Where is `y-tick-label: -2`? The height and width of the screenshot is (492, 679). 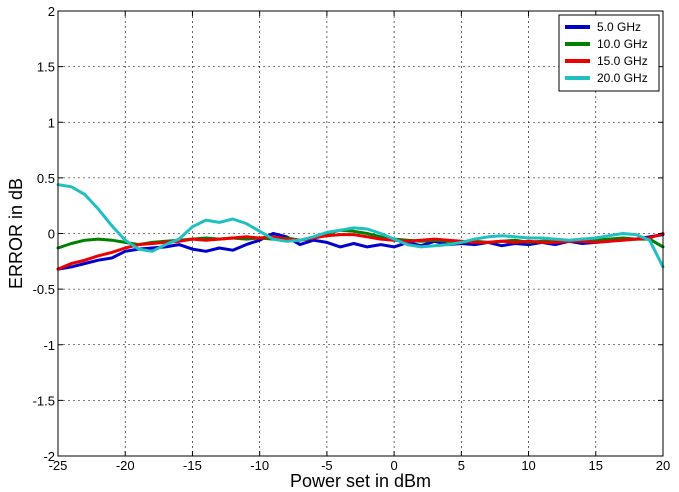 y-tick-label: -2 is located at coordinates (49, 456).